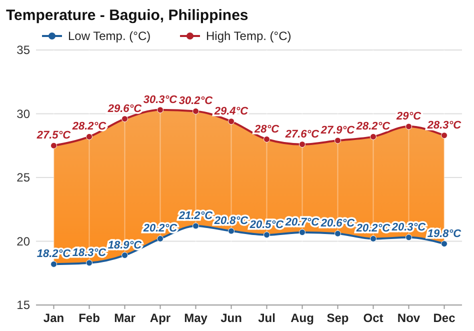 Image resolution: width=474 pixels, height=331 pixels. What do you see at coordinates (338, 224) in the screenshot?
I see `data-label: 20.6°C` at bounding box center [338, 224].